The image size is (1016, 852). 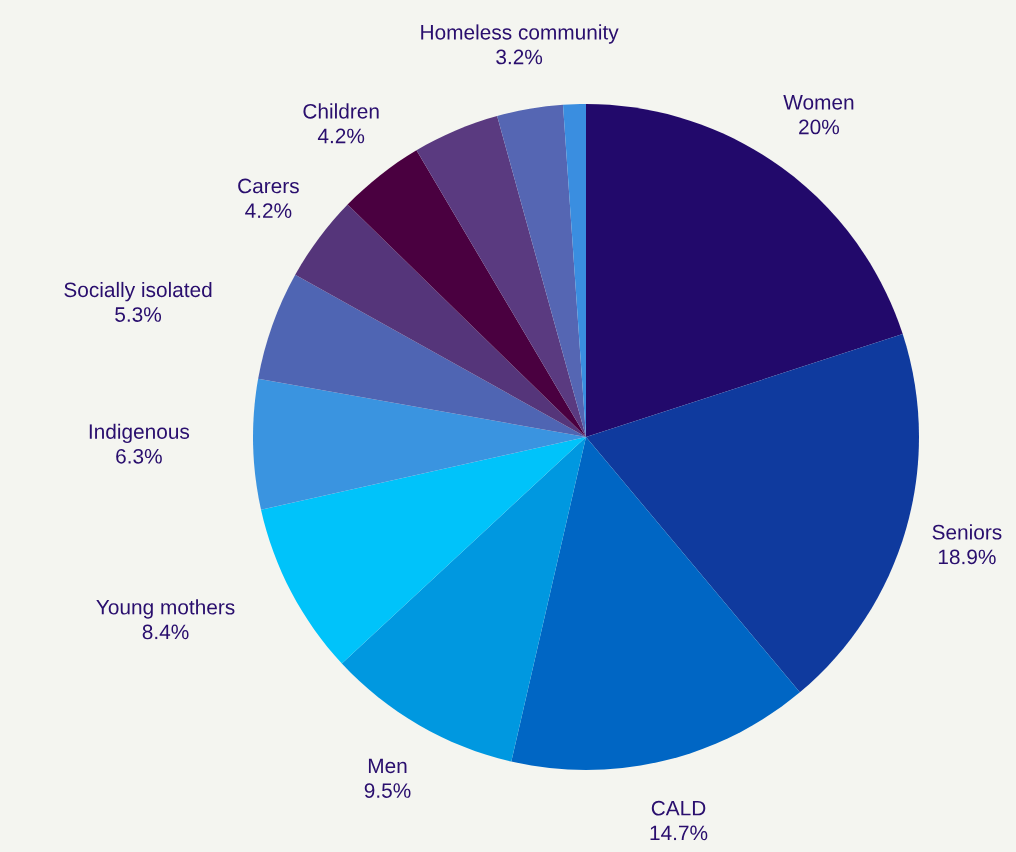 What do you see at coordinates (967, 532) in the screenshot?
I see `slice-label: Seniors` at bounding box center [967, 532].